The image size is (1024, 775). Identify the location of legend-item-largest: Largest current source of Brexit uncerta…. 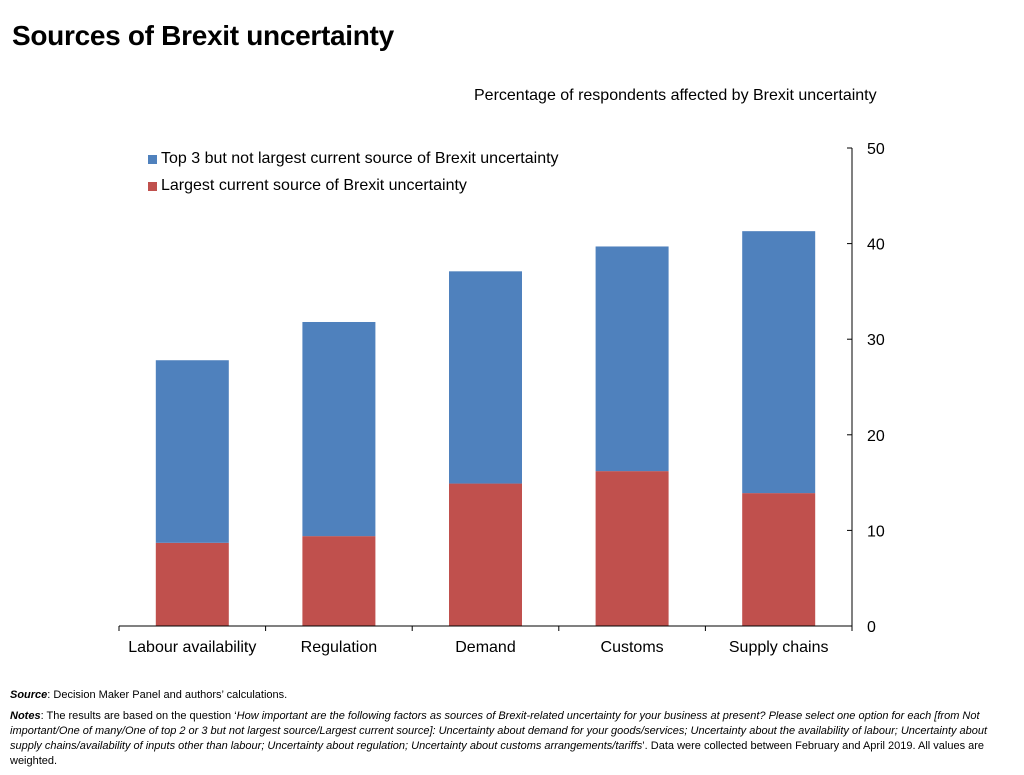
(307, 186).